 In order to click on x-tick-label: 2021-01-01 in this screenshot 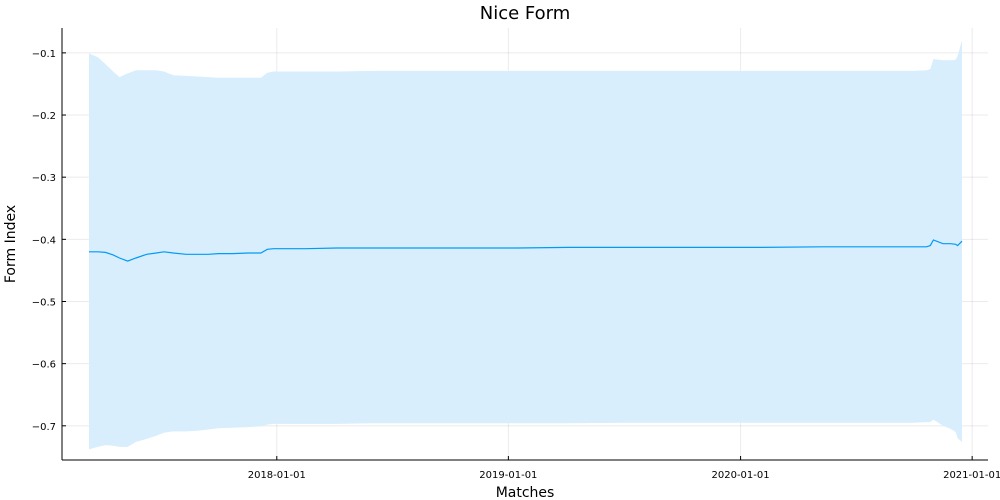, I will do `click(971, 475)`.